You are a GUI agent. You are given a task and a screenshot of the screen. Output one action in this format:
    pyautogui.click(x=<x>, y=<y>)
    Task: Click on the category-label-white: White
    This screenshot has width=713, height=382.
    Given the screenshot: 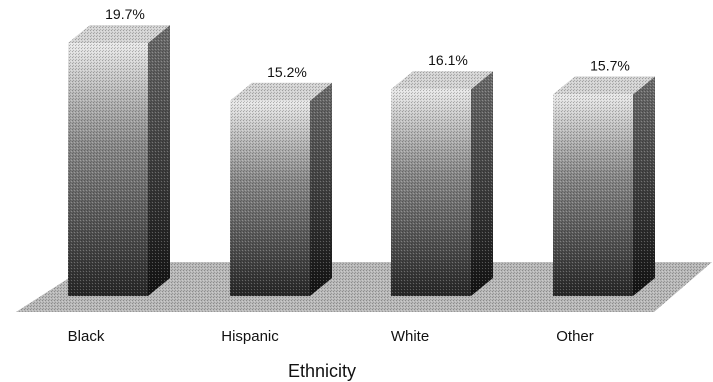 What is the action you would take?
    pyautogui.click(x=410, y=336)
    